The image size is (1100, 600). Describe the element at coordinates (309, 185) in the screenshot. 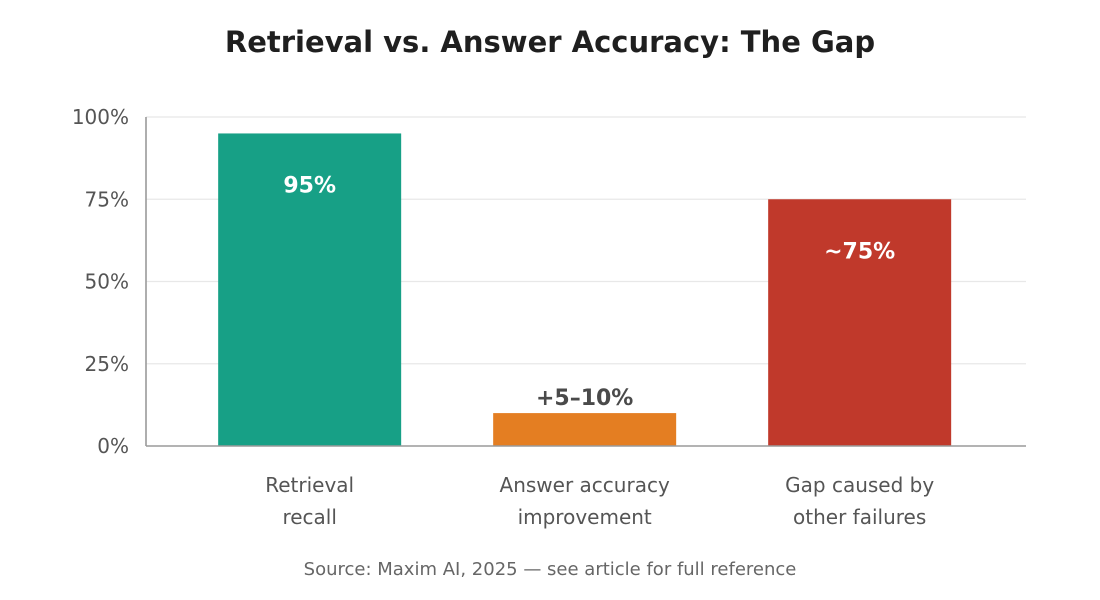

I see `data-label: 95%` at that location.